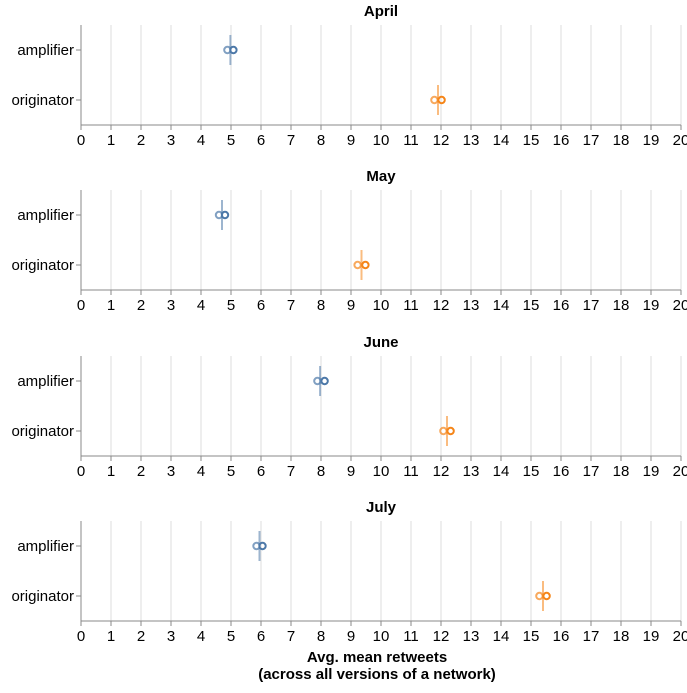 The width and height of the screenshot is (687, 693). I want to click on panel-title: June, so click(380, 342).